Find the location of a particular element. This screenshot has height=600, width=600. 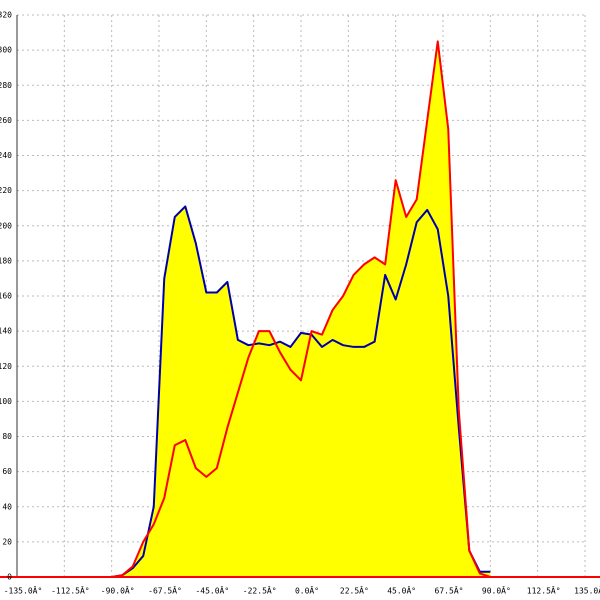

y-tick-label: 320 is located at coordinates (6, 15).